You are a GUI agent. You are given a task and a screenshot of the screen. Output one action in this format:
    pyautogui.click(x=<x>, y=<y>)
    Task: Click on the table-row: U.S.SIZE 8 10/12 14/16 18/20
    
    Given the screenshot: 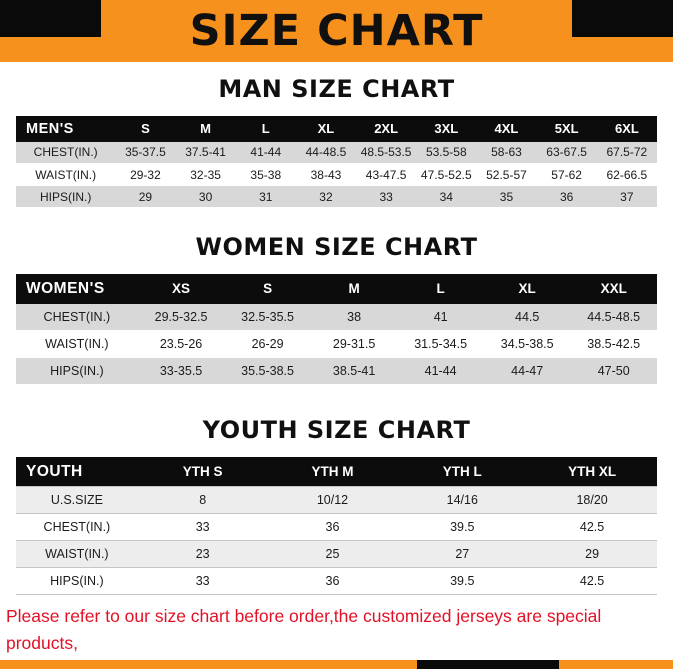 What is the action you would take?
    pyautogui.click(x=336, y=500)
    